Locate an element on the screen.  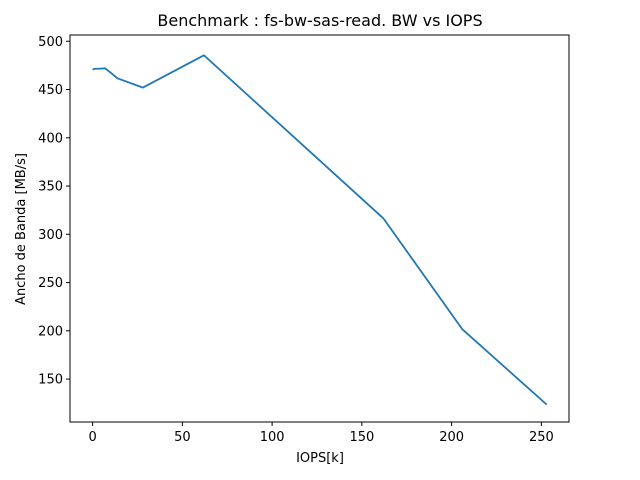
x-tick-label: 0 is located at coordinates (92, 437).